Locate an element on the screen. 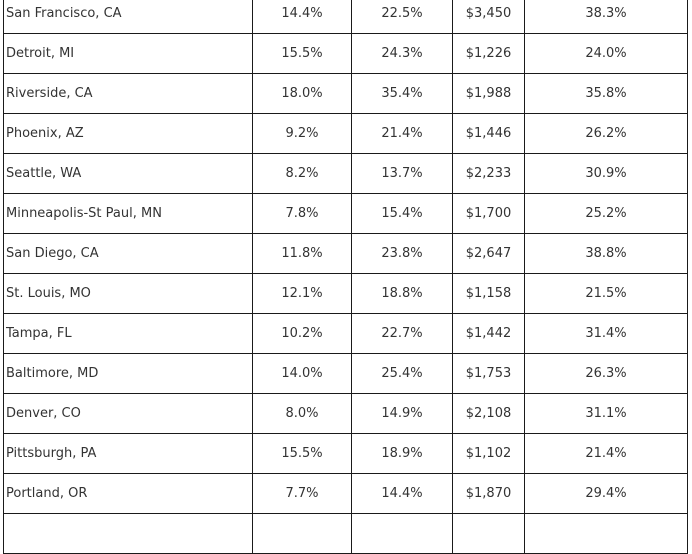 The height and width of the screenshot is (554, 692). value-cell-col5: 31.4% is located at coordinates (606, 333).